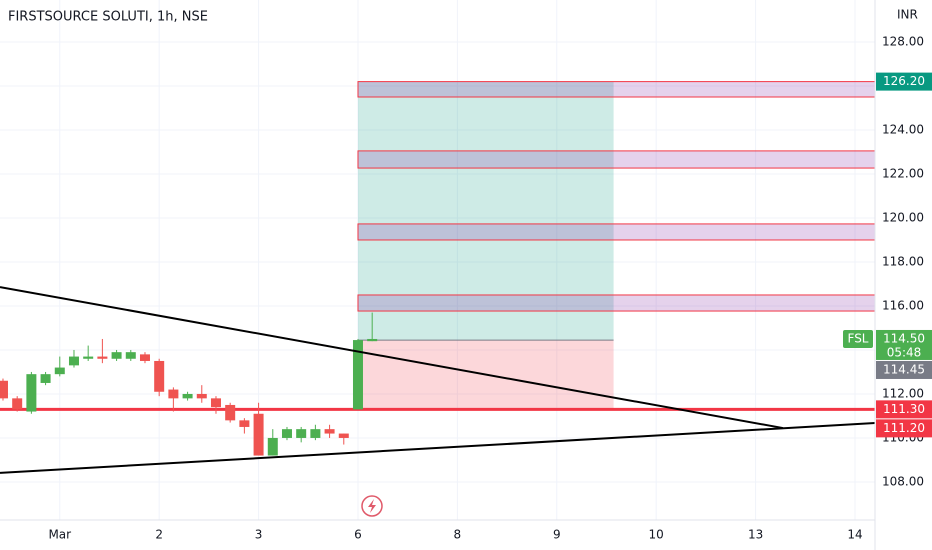 The height and width of the screenshot is (550, 932). Describe the element at coordinates (458, 535) in the screenshot. I see `x-tick-label: 8` at that location.